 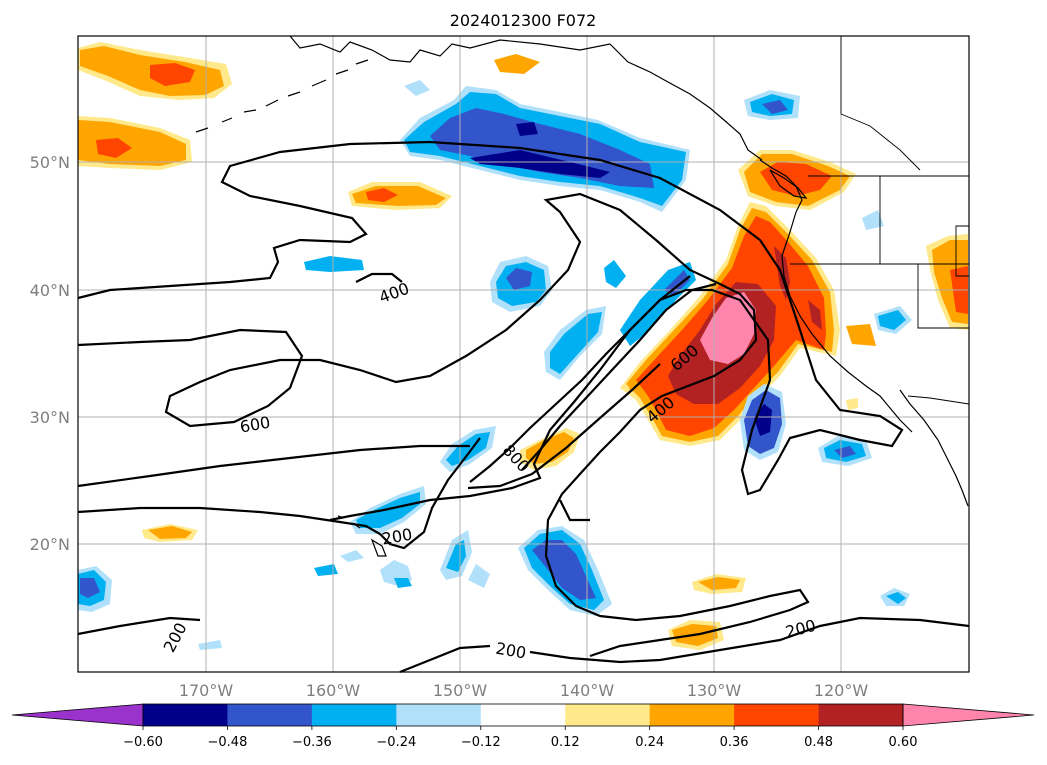 What do you see at coordinates (396, 742) in the screenshot?
I see `colorbar-tick-label: −0.24` at bounding box center [396, 742].